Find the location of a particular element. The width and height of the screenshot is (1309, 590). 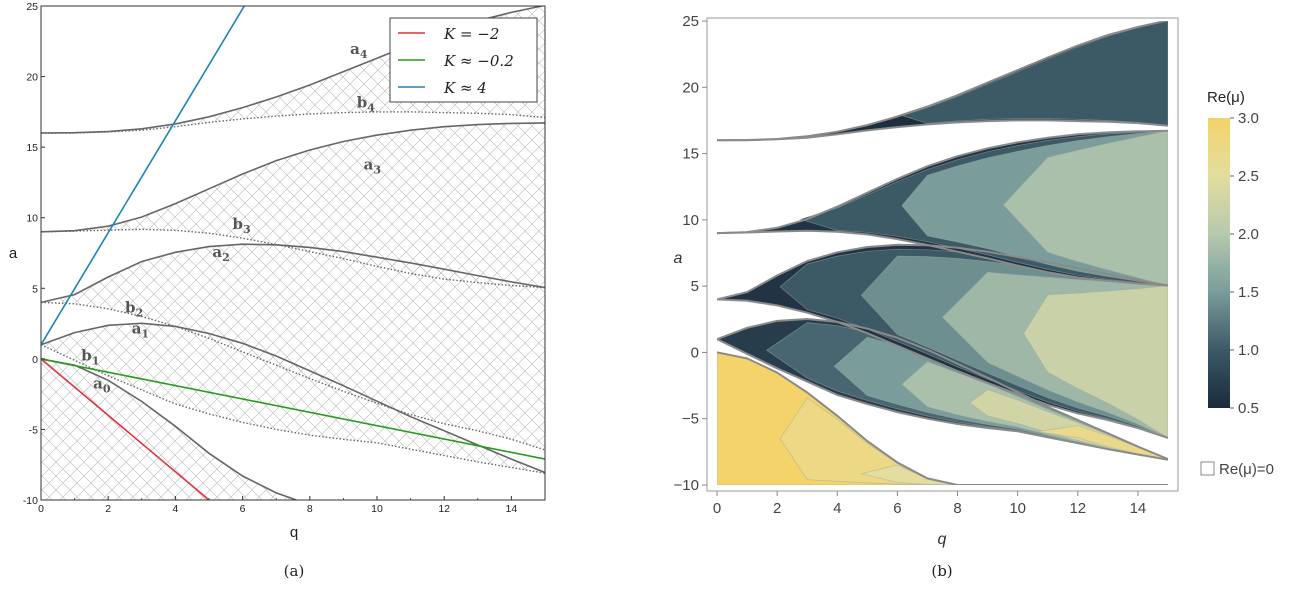

y-tick-label-b: 10 is located at coordinates (690, 220).